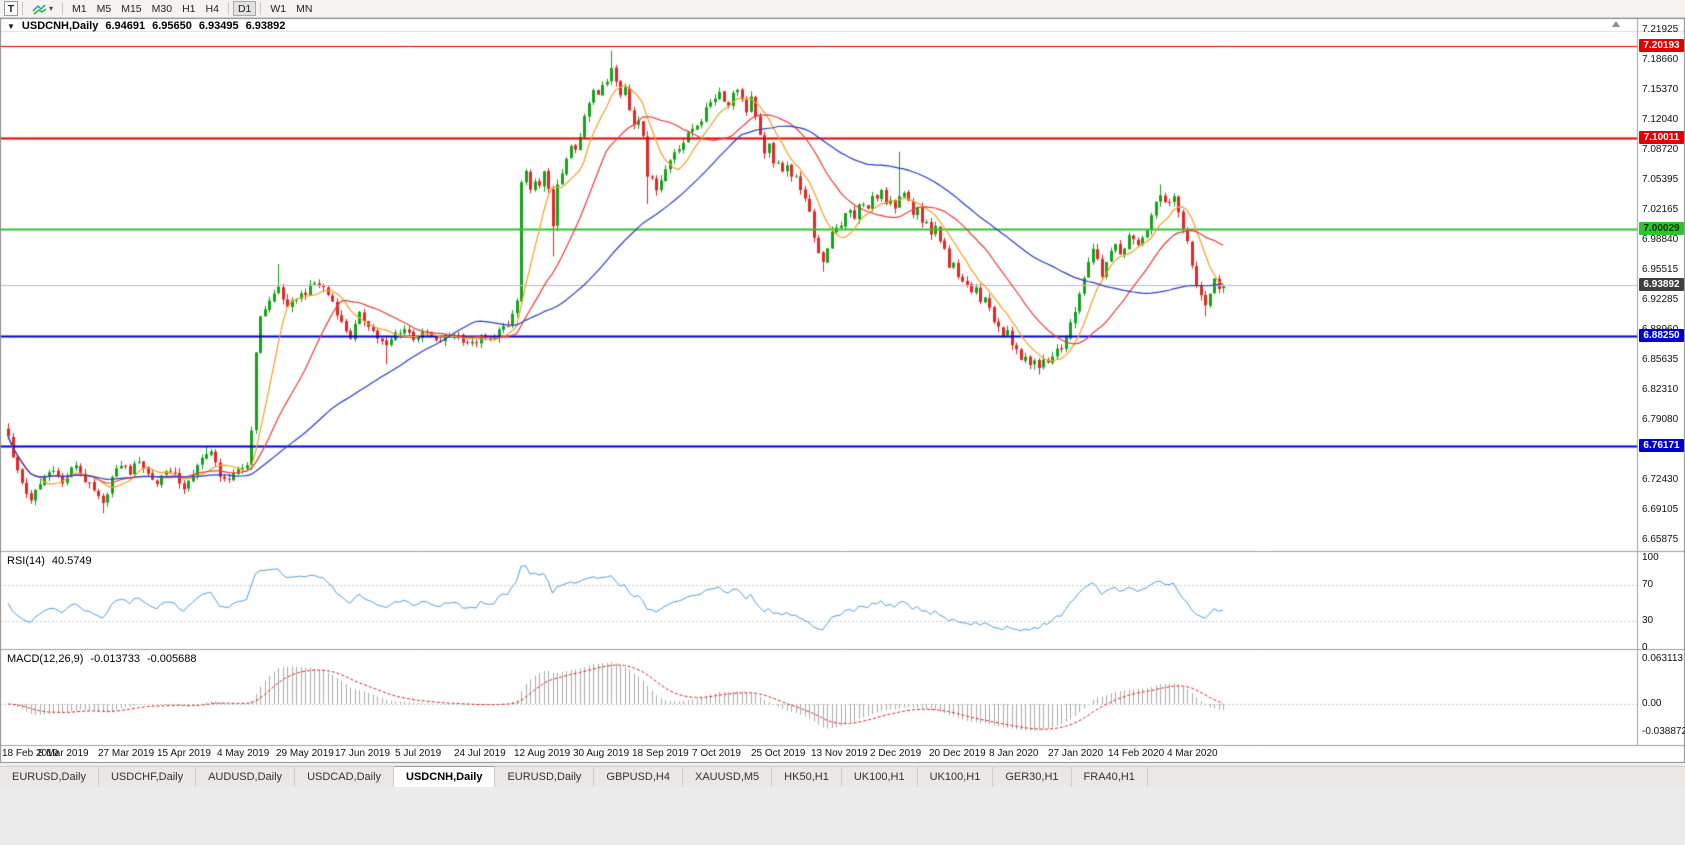 Image resolution: width=1685 pixels, height=845 pixels. Describe the element at coordinates (63, 753) in the screenshot. I see `date-label: 8 Mar 2019` at that location.